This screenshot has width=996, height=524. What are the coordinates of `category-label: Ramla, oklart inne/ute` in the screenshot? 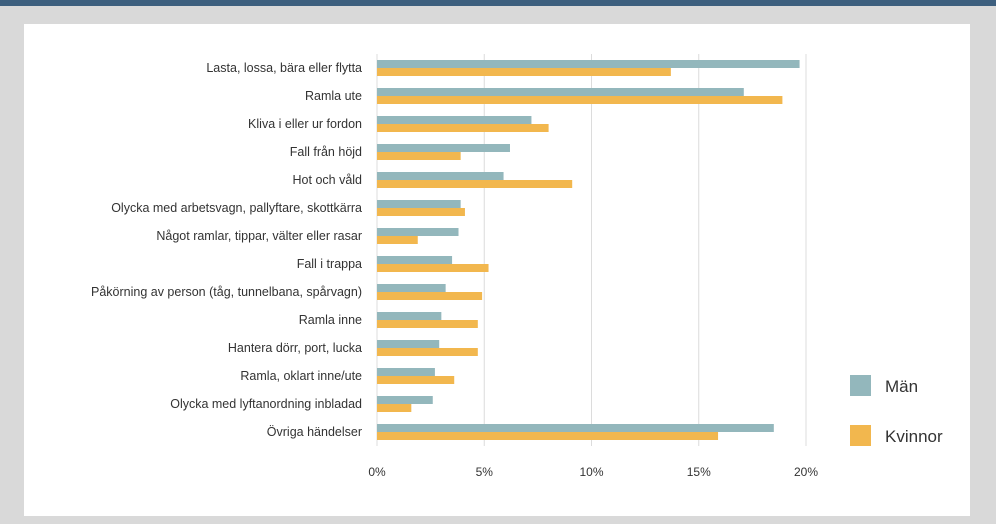 It's located at (301, 376).